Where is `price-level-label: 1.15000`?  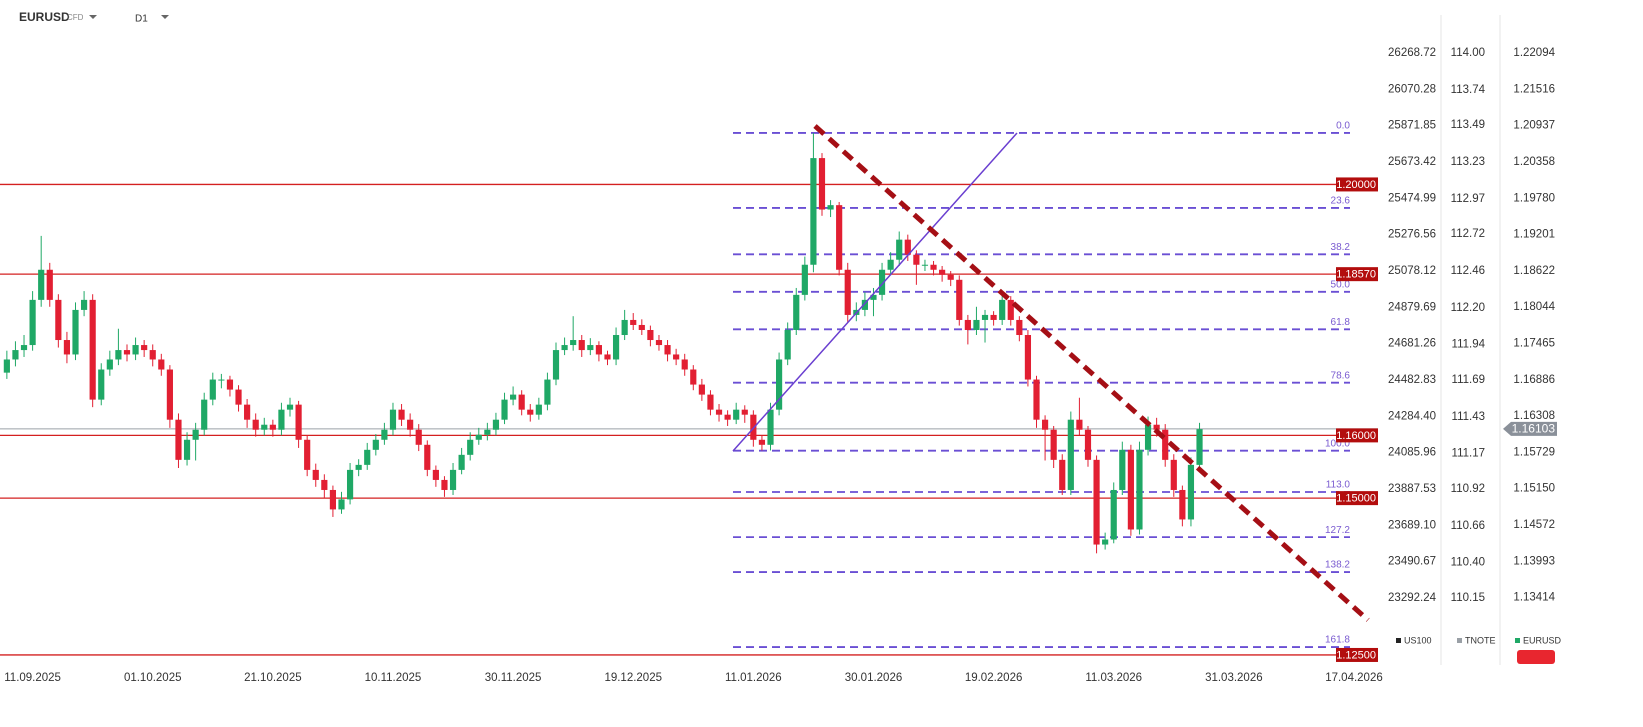 price-level-label: 1.15000 is located at coordinates (1356, 499).